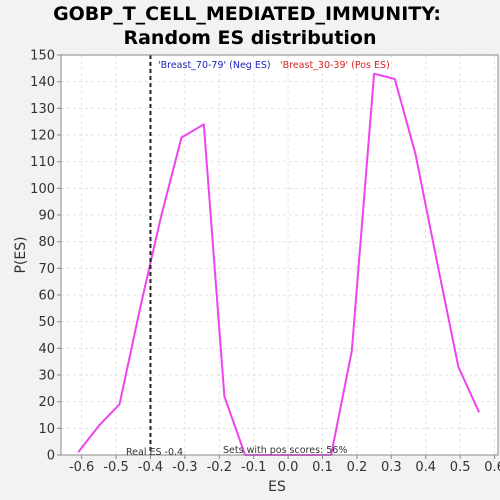 The image size is (500, 500). I want to click on y-axis-label: P(ES), so click(21, 254).